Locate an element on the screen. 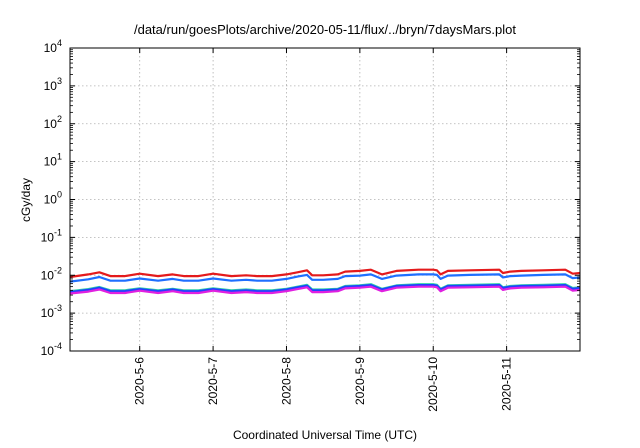 The width and height of the screenshot is (640, 448). y-tick-label: 10⁻³ is located at coordinates (51, 311).